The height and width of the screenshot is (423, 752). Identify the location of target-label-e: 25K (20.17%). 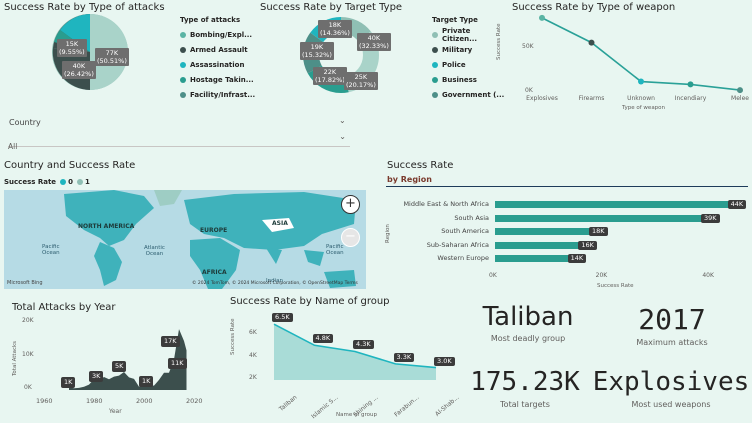
(361, 81).